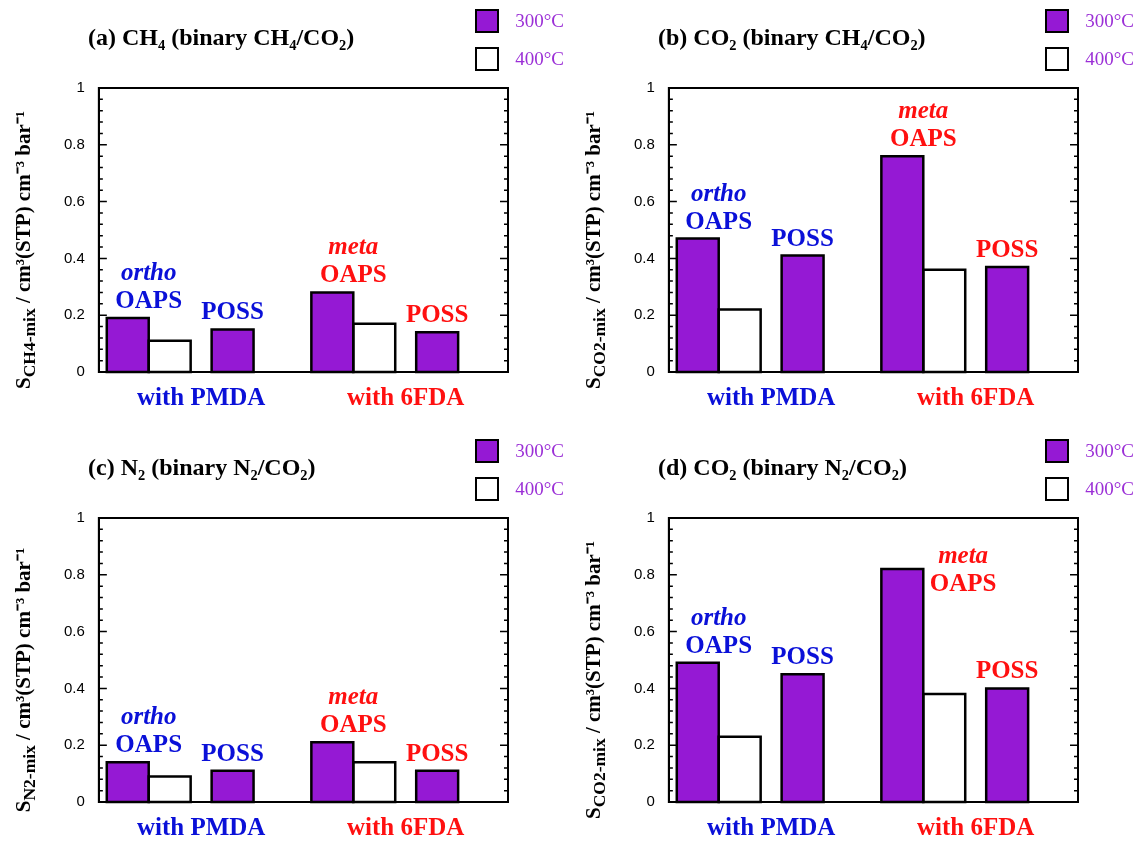 Image resolution: width=1141 pixels, height=859 pixels. I want to click on chart-title: (b) CO₂ (binary CH₄/CO₂), so click(792, 37).